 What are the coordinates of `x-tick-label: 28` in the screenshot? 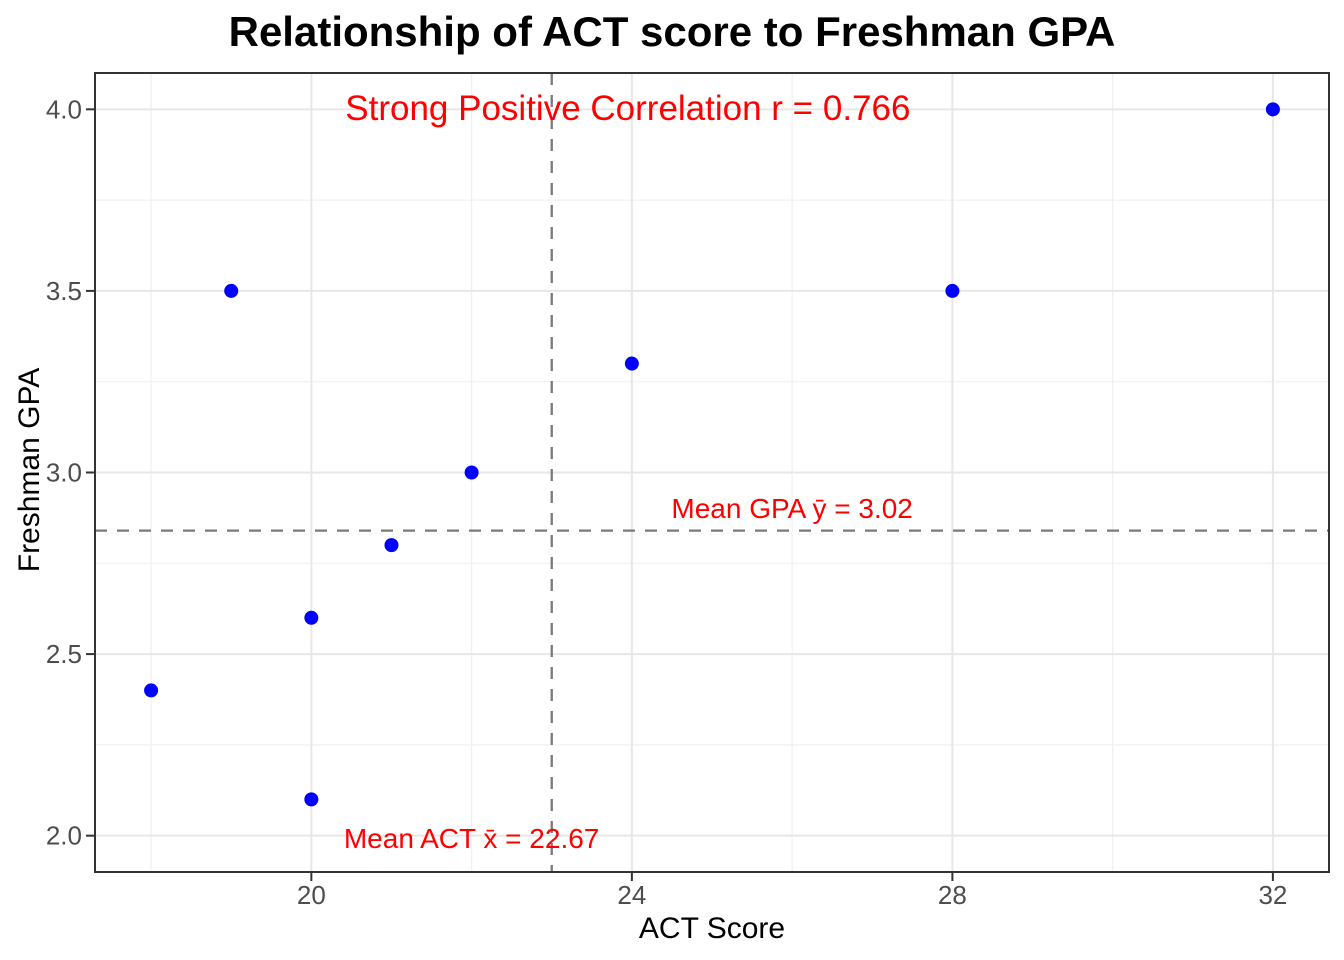 It's located at (952, 895).